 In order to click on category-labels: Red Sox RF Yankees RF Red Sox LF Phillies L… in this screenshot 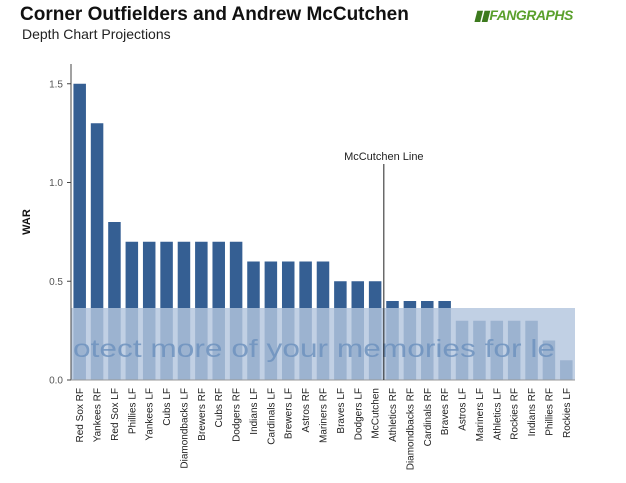, I will do `click(324, 429)`.